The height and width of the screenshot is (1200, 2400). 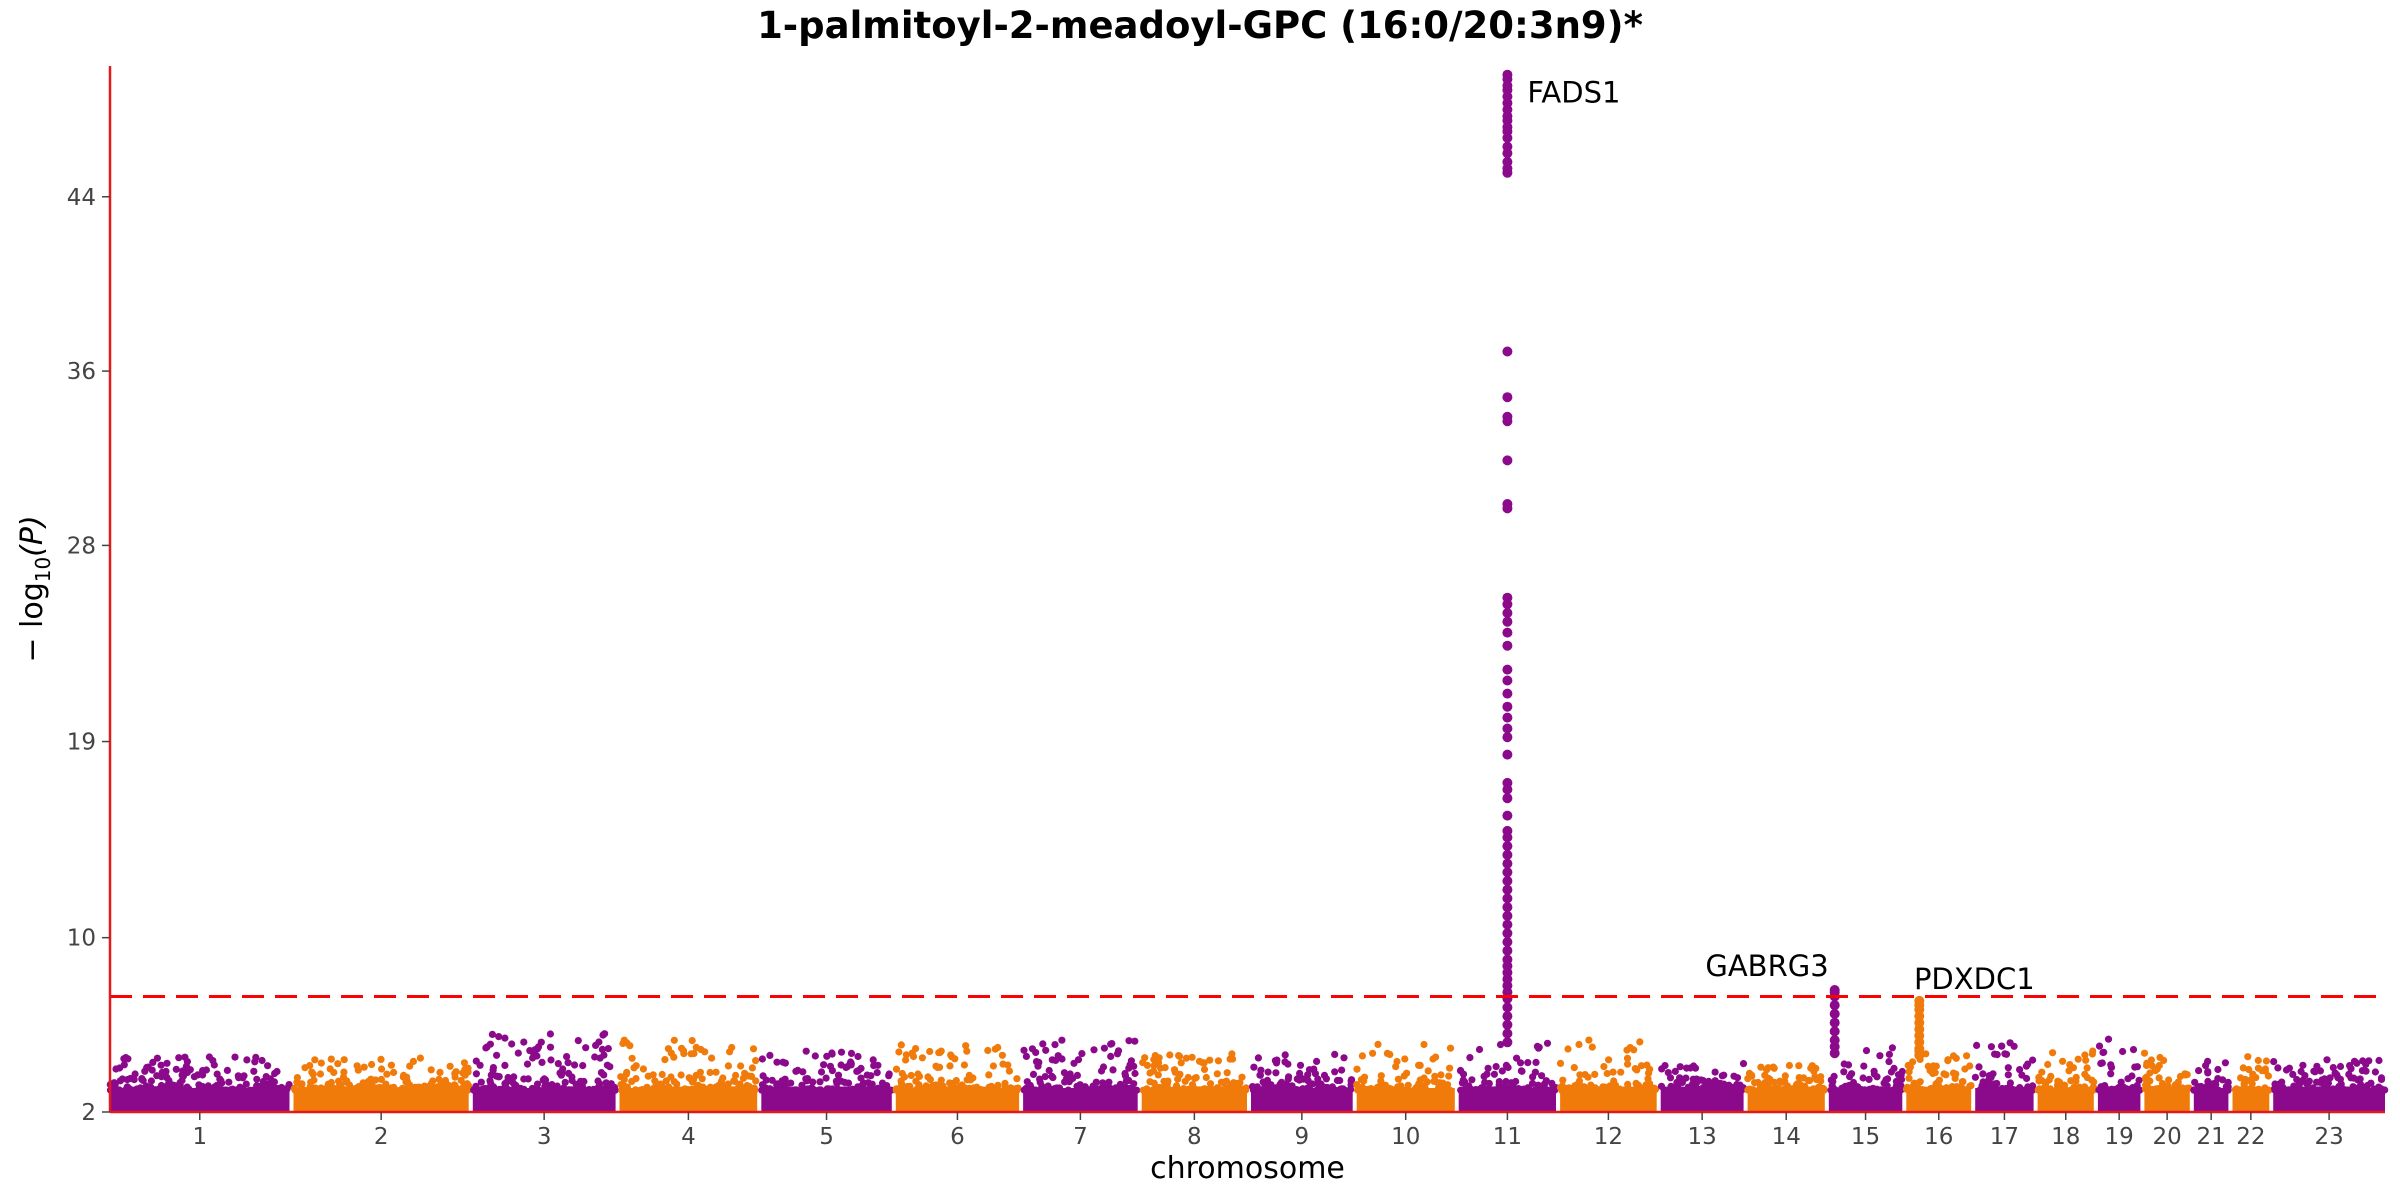 I want to click on x-tick-label: 20, so click(x=2166, y=1137).